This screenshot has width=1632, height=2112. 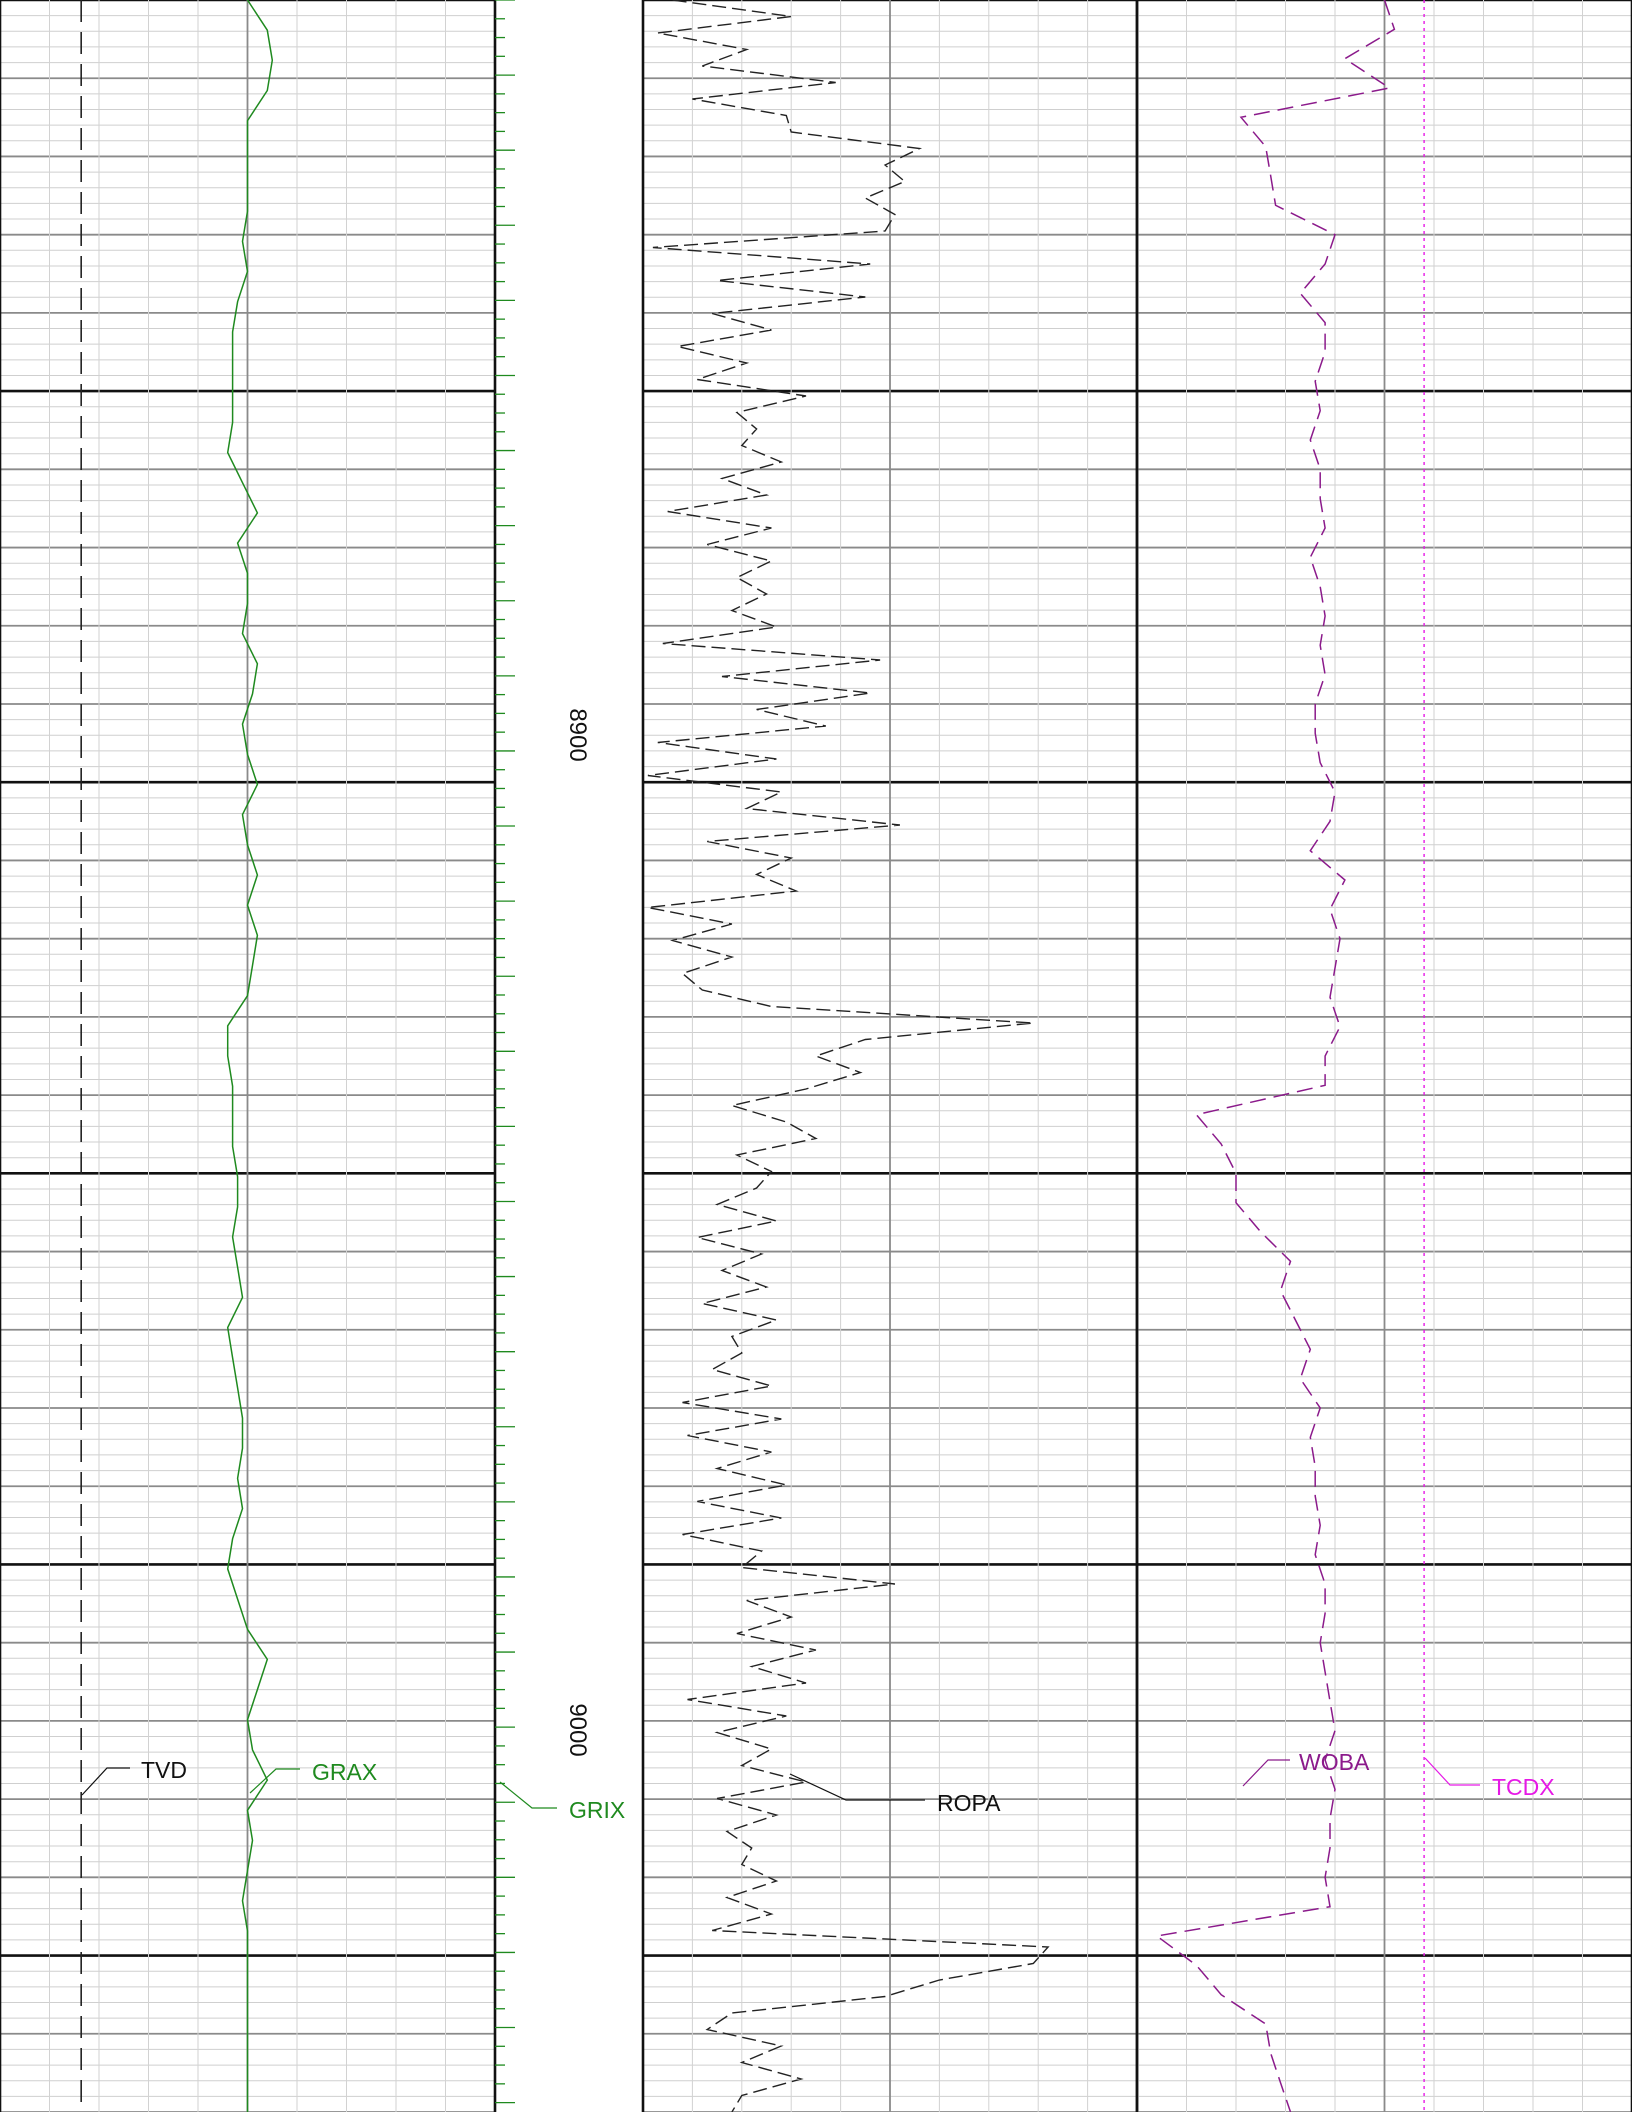 I want to click on grix-leader, so click(x=528, y=1795).